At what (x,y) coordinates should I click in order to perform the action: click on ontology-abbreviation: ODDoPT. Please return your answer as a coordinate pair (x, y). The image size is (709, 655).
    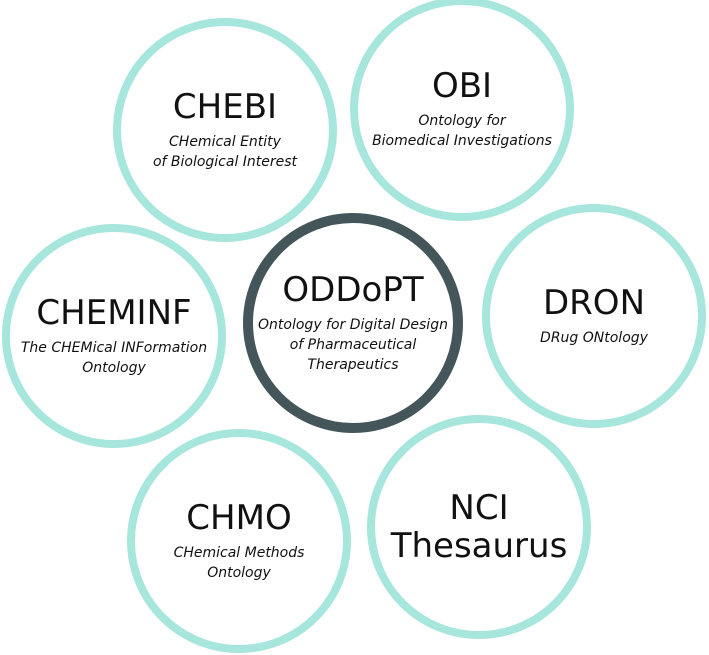
    Looking at the image, I should click on (352, 290).